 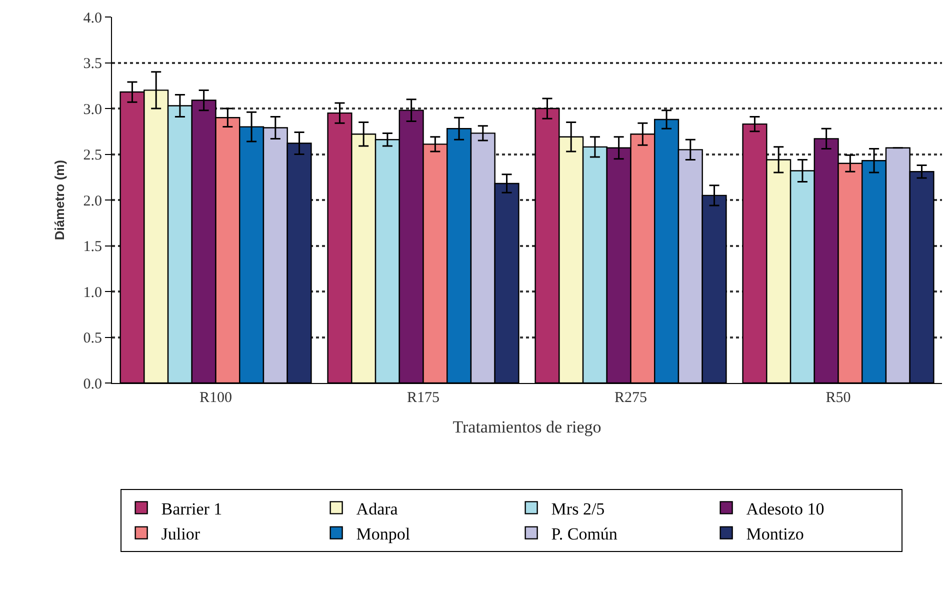 I want to click on x-tick-label: R100, so click(x=215, y=398).